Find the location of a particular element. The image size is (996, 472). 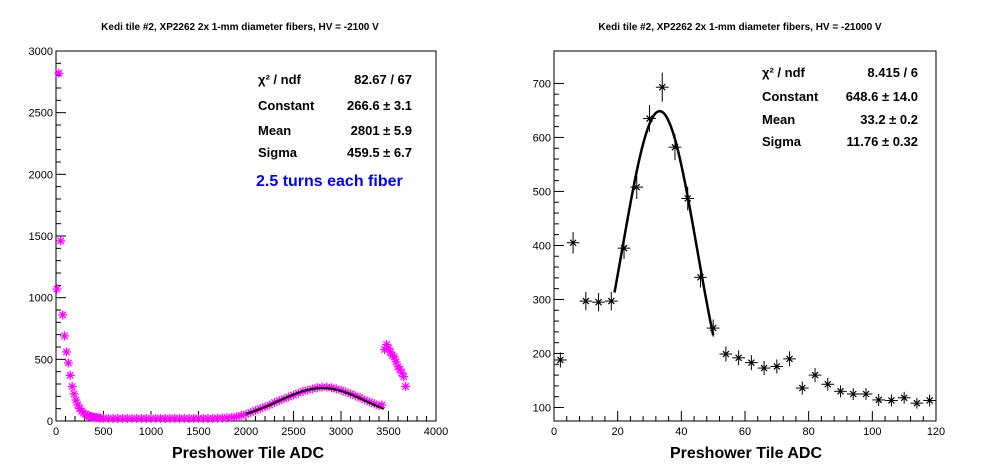

right-y-tick-label: 300 is located at coordinates (542, 300).